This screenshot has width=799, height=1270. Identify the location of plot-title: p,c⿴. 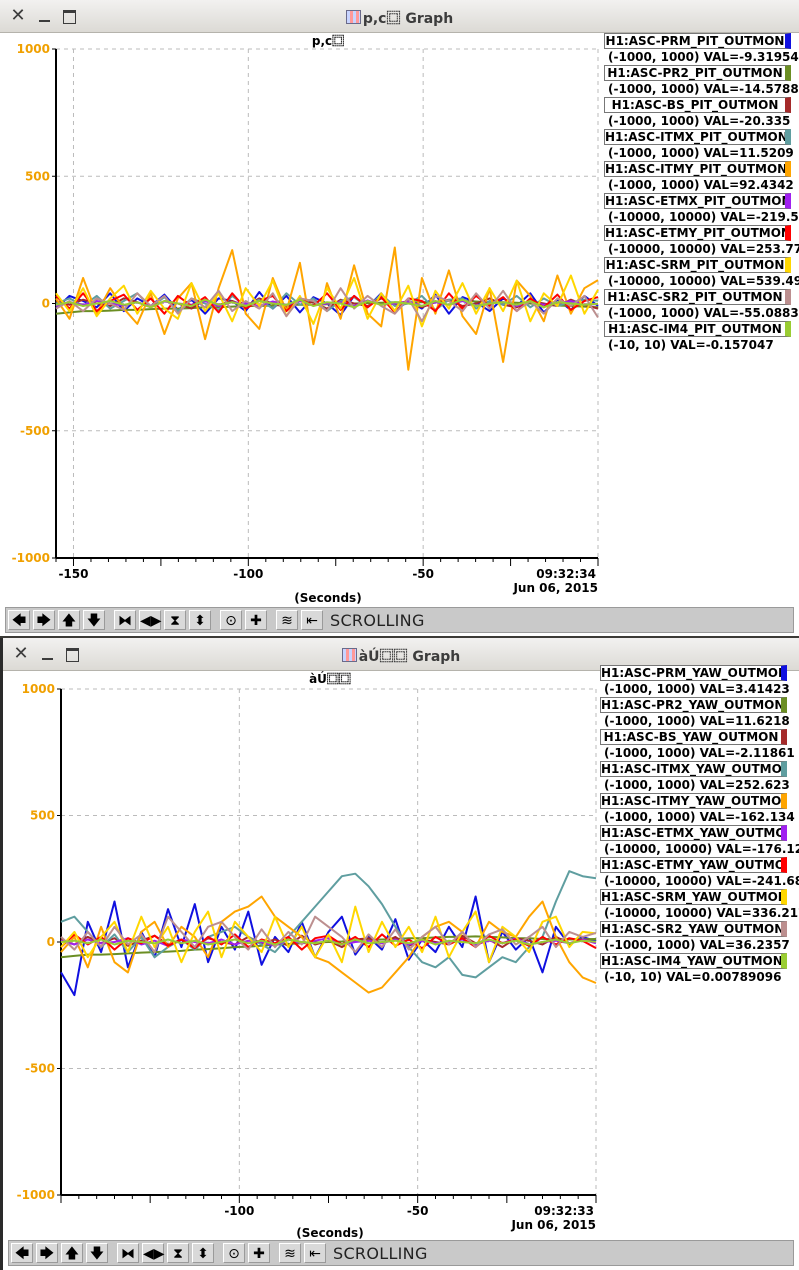
(328, 40).